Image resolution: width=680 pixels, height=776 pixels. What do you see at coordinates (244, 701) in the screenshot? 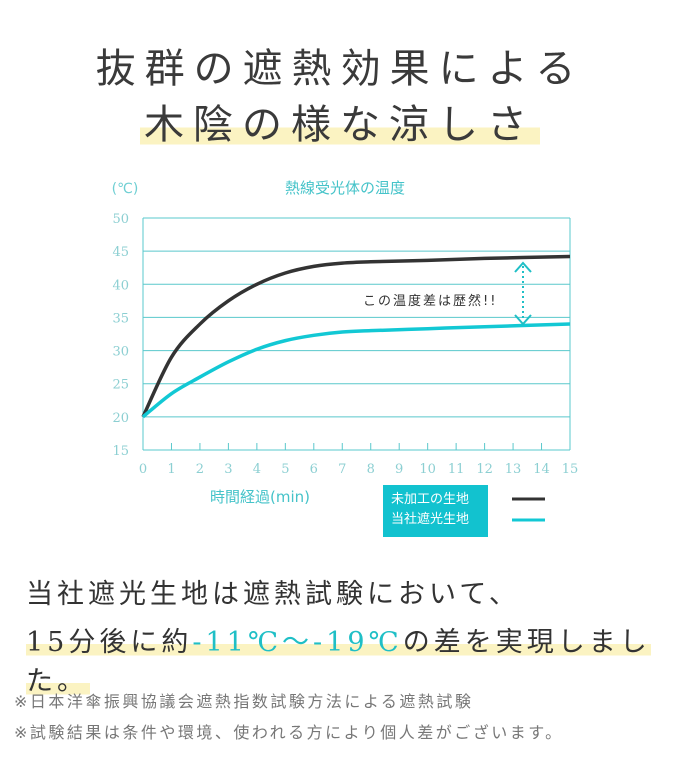
I see `note-1: ※日本洋傘振興協議会遮熱指数試験方法による遮熱試験` at bounding box center [244, 701].